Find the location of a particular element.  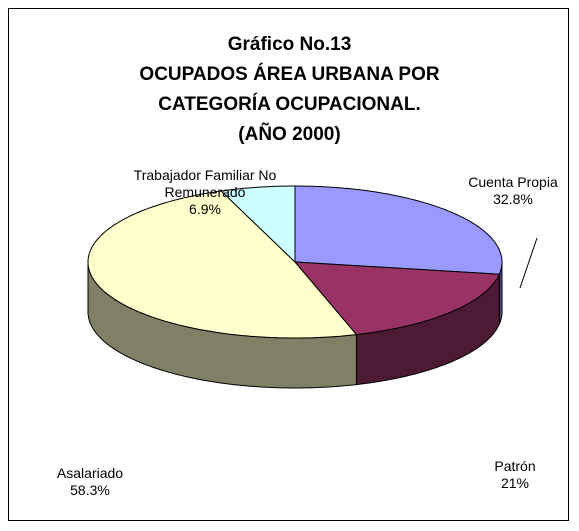

chart-title: Gráfico No.13 is located at coordinates (289, 44).